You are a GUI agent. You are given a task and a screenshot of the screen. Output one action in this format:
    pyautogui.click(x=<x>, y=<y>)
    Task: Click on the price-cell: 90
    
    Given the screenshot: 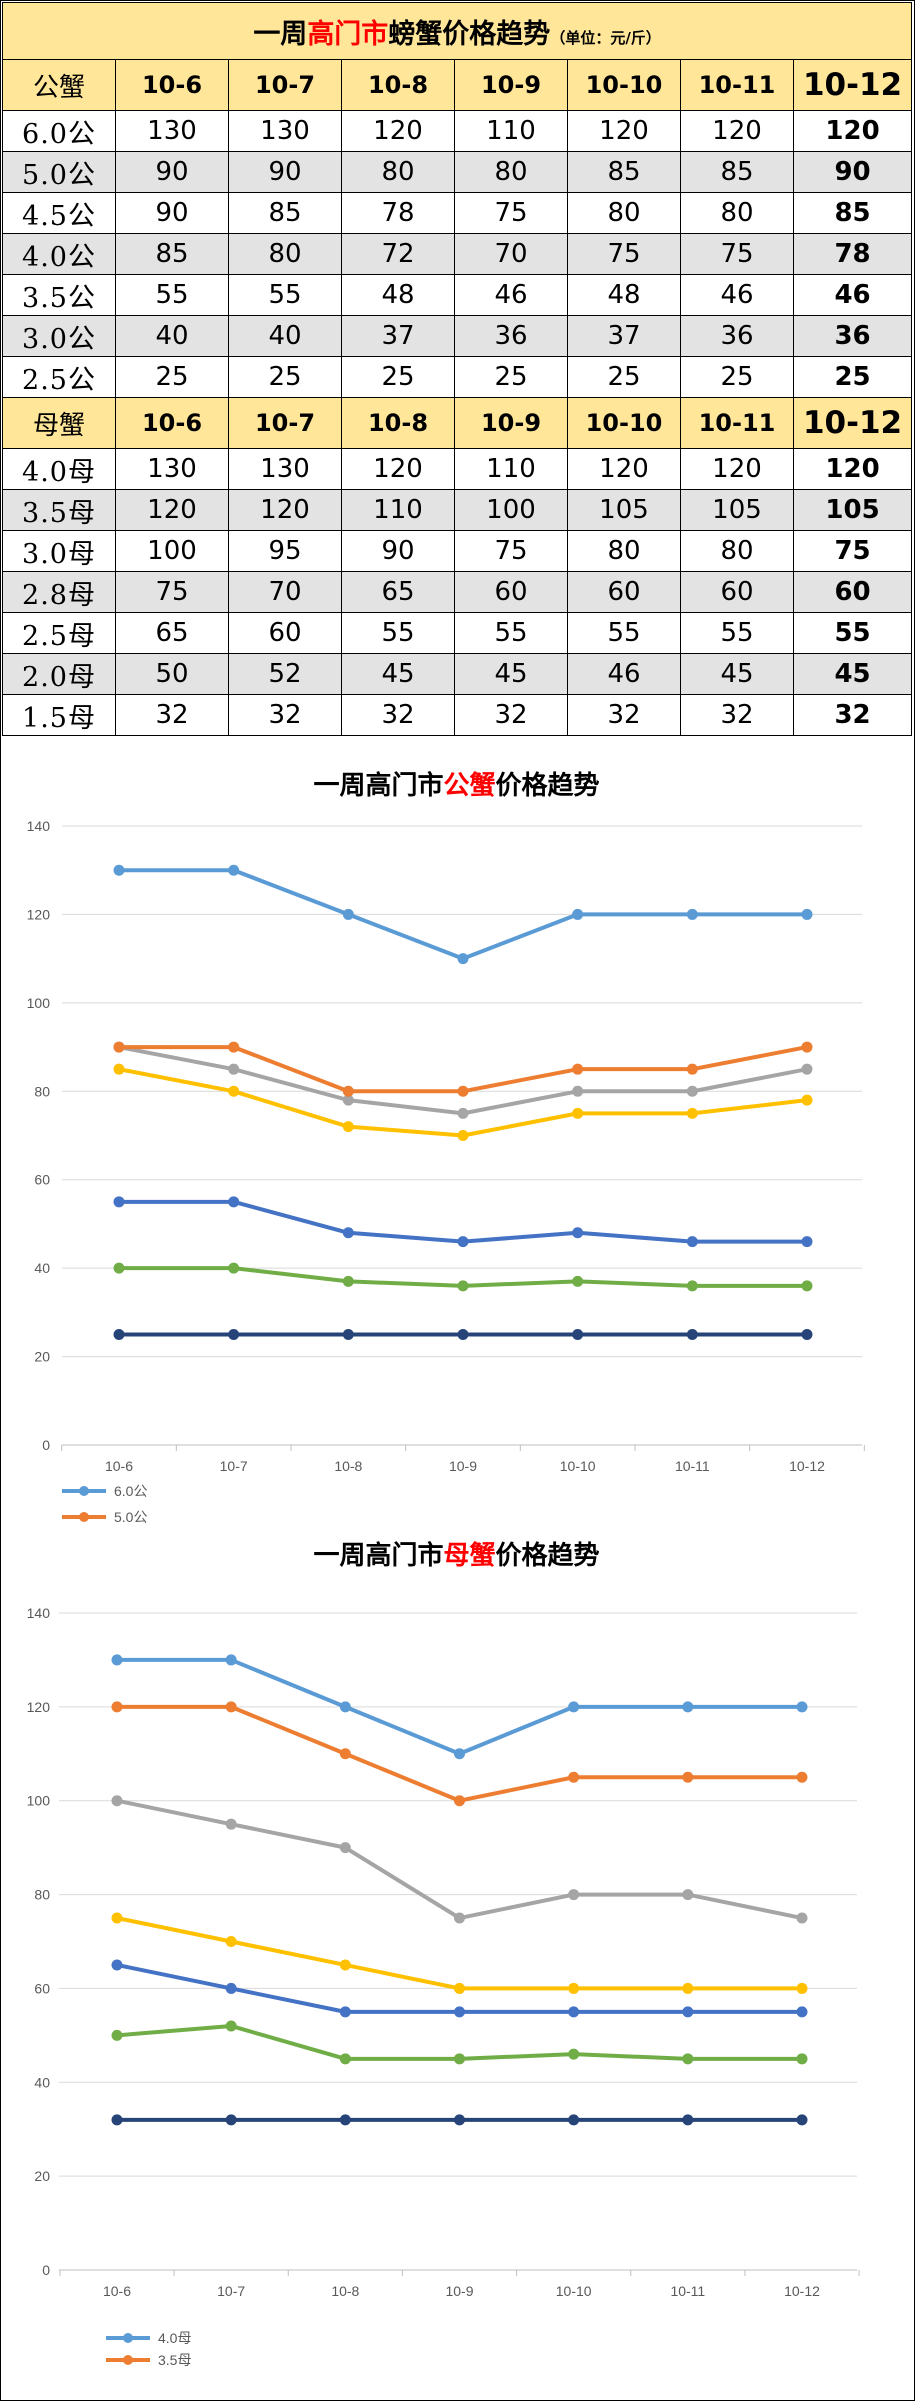 What is the action you would take?
    pyautogui.click(x=852, y=172)
    